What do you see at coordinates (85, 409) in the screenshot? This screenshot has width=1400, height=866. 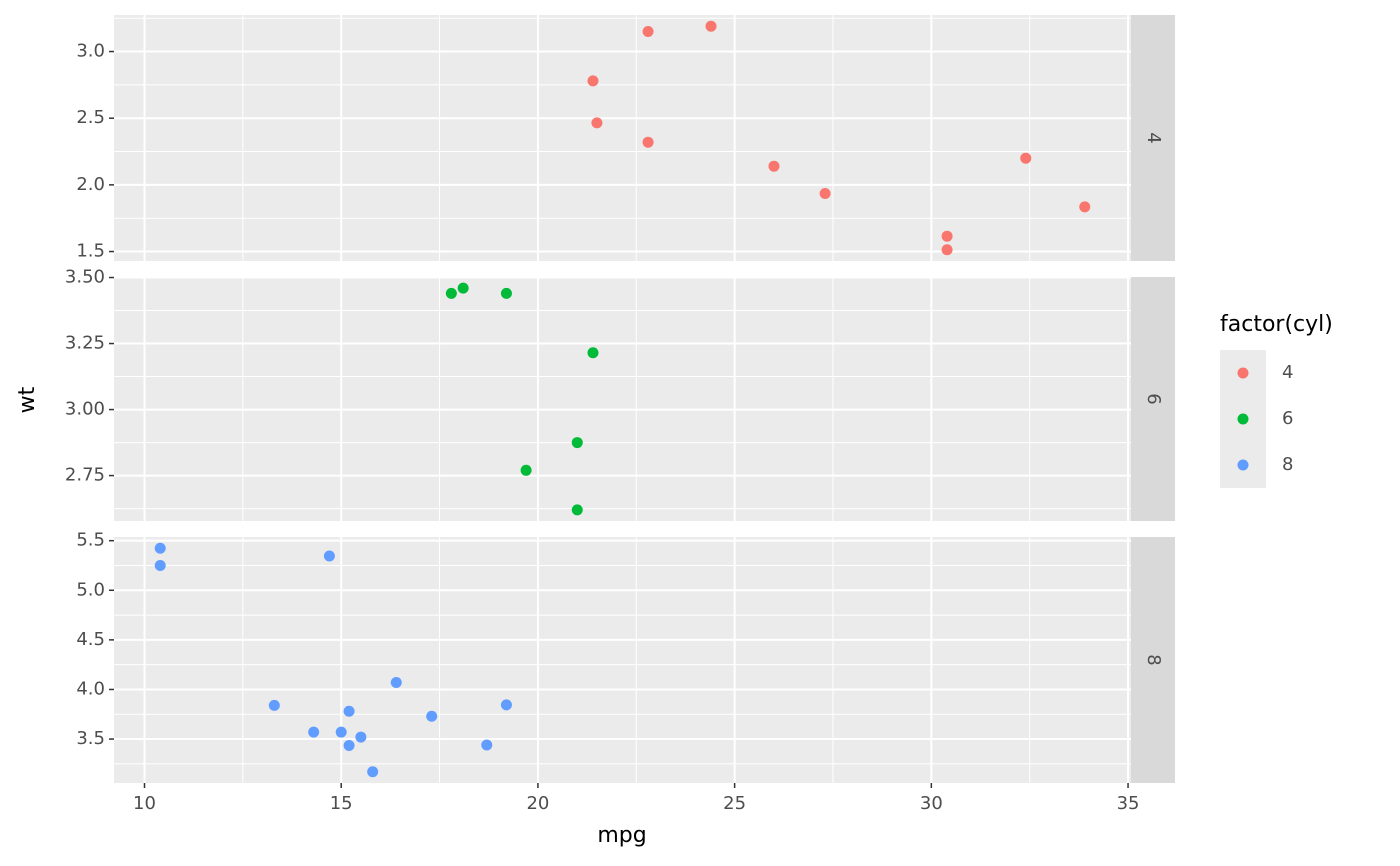 I see `y-tick-label: 3.00` at bounding box center [85, 409].